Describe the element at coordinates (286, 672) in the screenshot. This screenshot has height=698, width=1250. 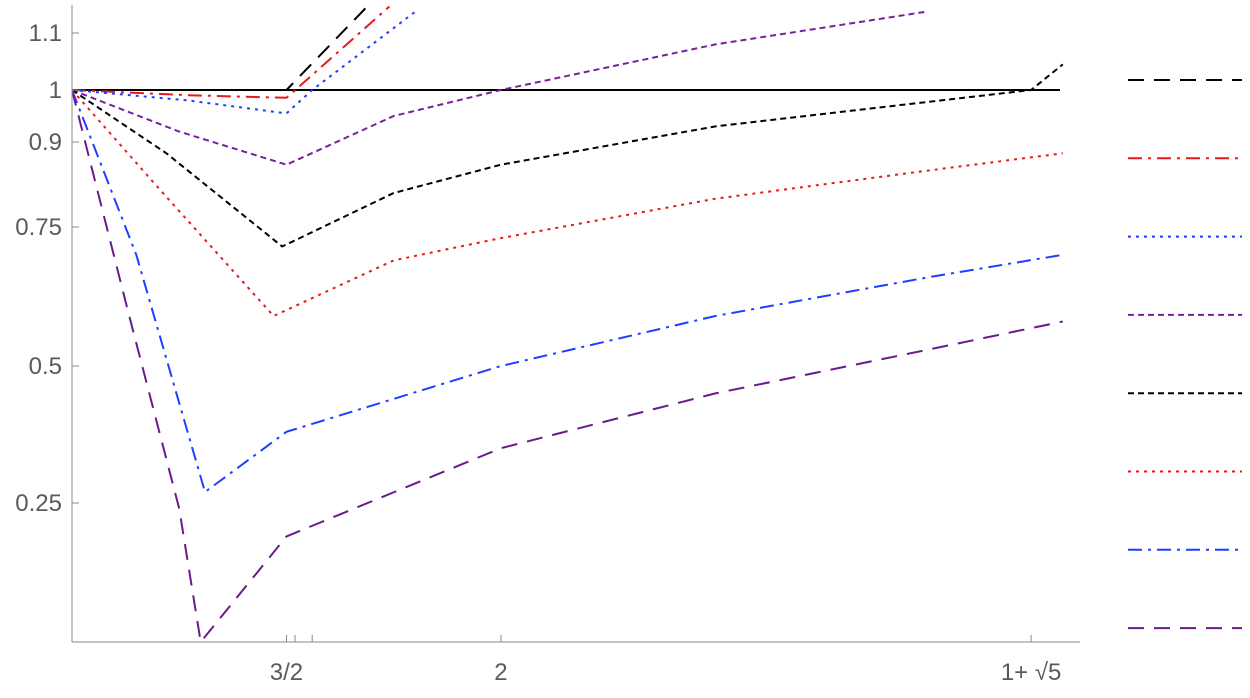
I see `x-tick-label: 3/2` at that location.